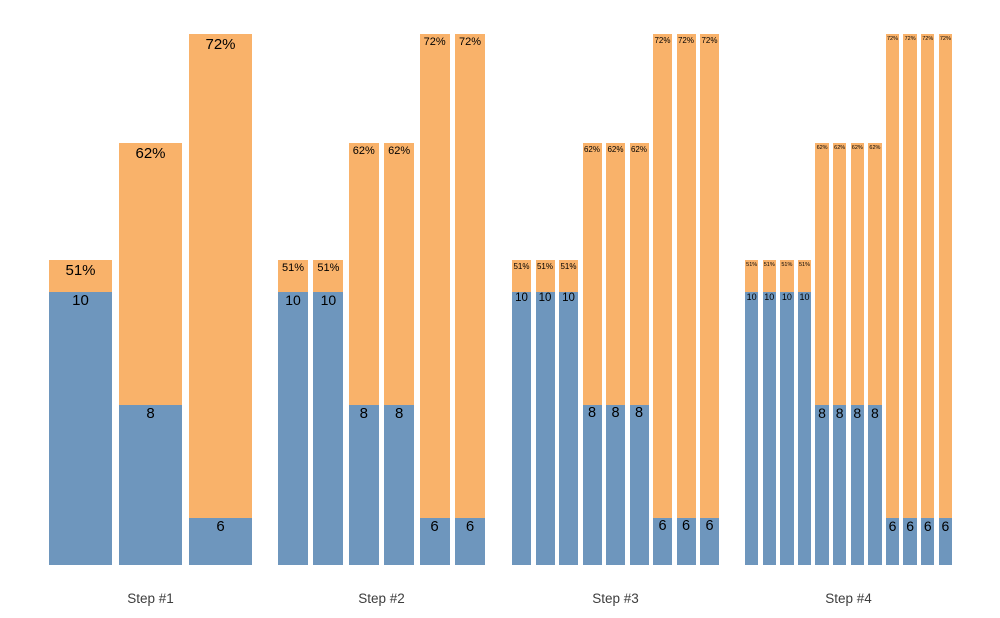 The width and height of the screenshot is (1000, 618). Describe the element at coordinates (615, 598) in the screenshot. I see `x-axis-label-step3: Step #3` at that location.